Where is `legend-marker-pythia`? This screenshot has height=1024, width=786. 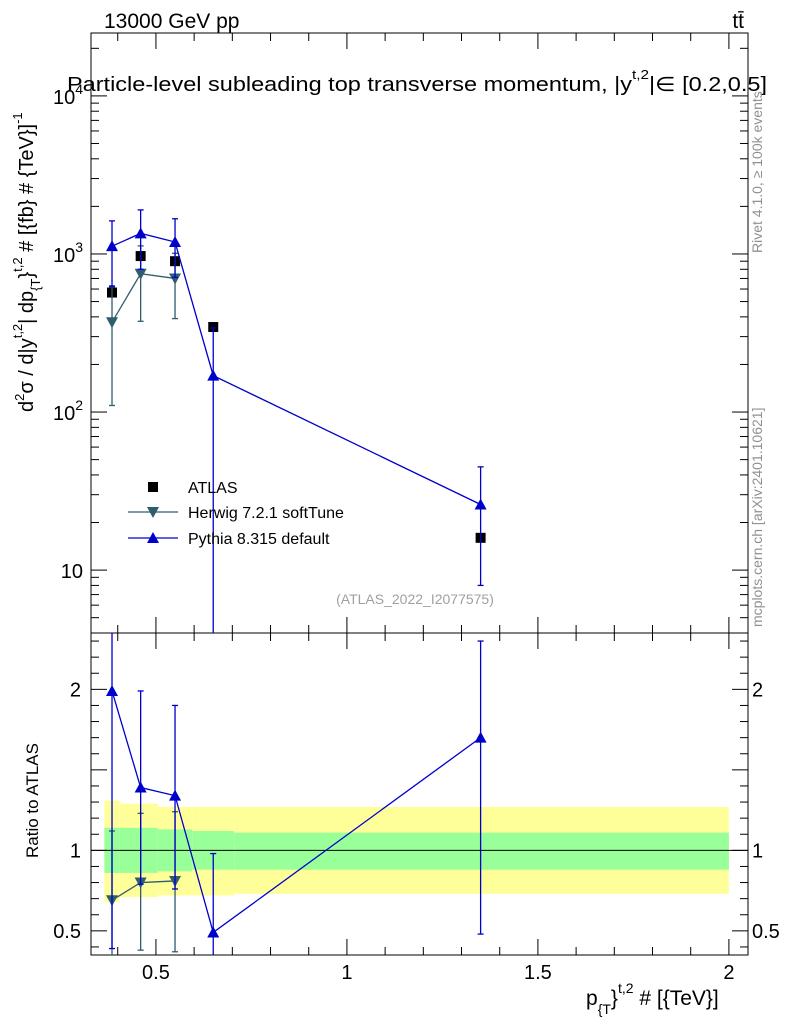
legend-marker-pythia is located at coordinates (153, 537).